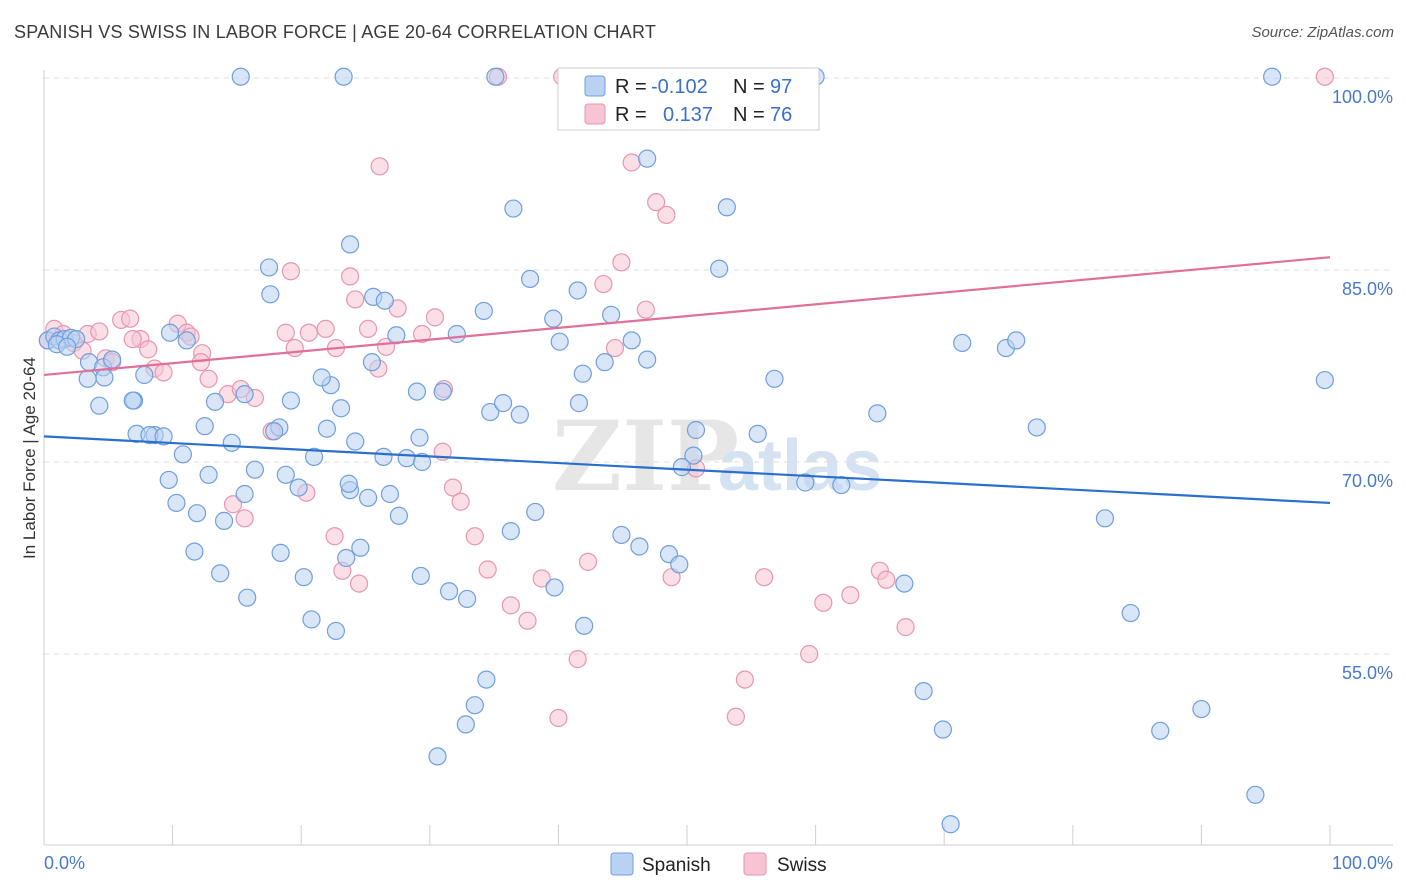 This screenshot has height=892, width=1406. I want to click on correlation-legend: R = -0.102 N = 97 R = 0.137 N = 76, so click(688, 99).